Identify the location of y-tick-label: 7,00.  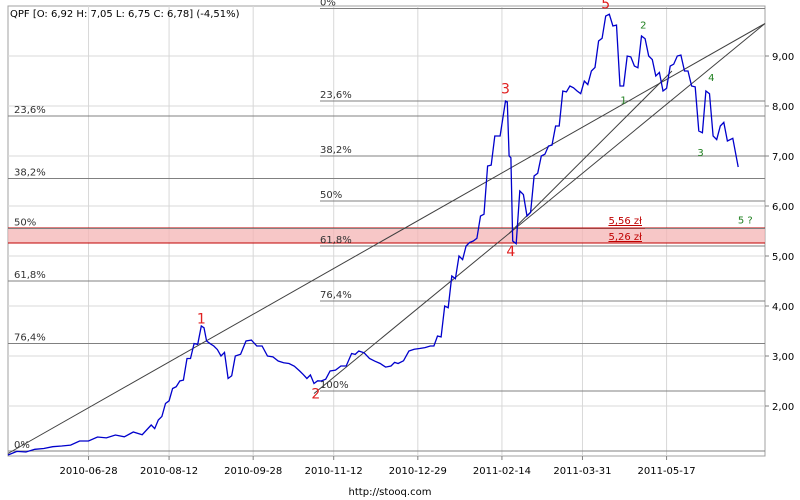
(783, 157).